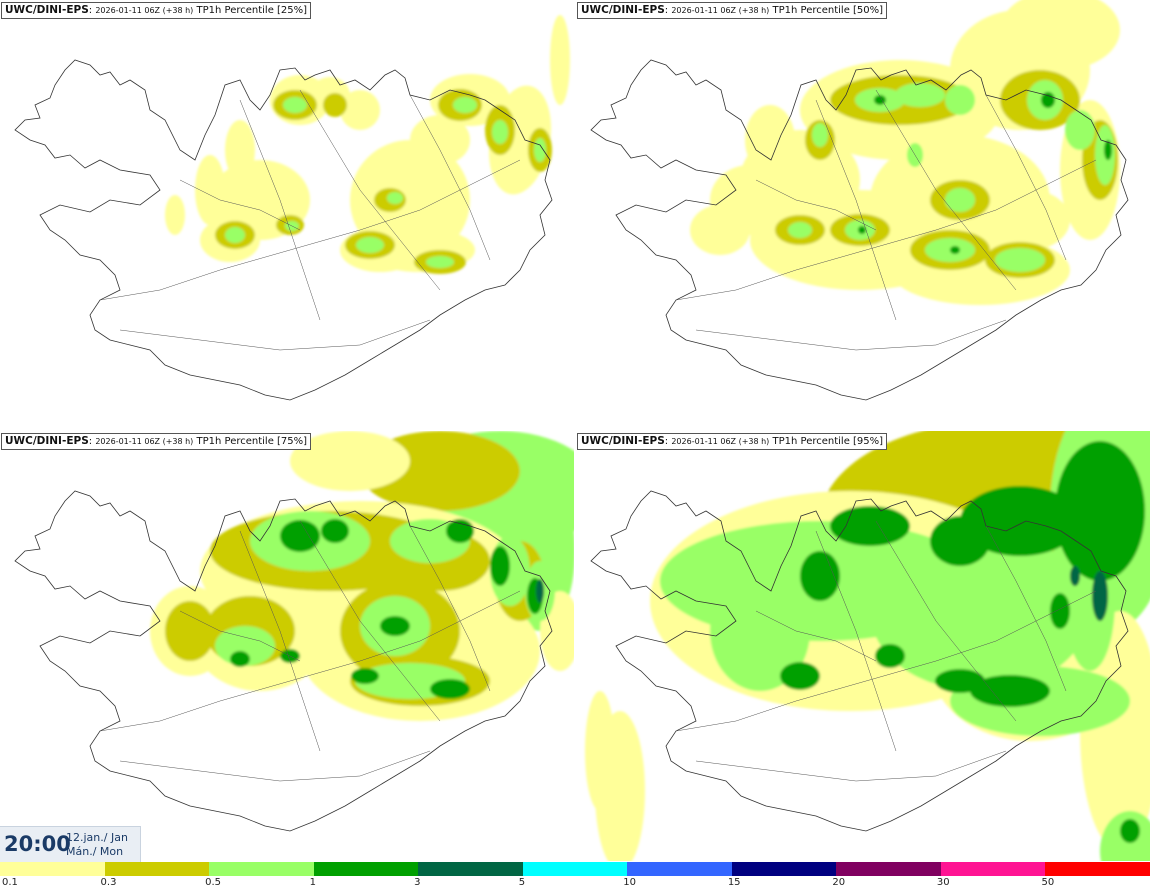  I want to click on valid-date: 12.jan./ Jan Mán./ Mon, so click(97, 845).